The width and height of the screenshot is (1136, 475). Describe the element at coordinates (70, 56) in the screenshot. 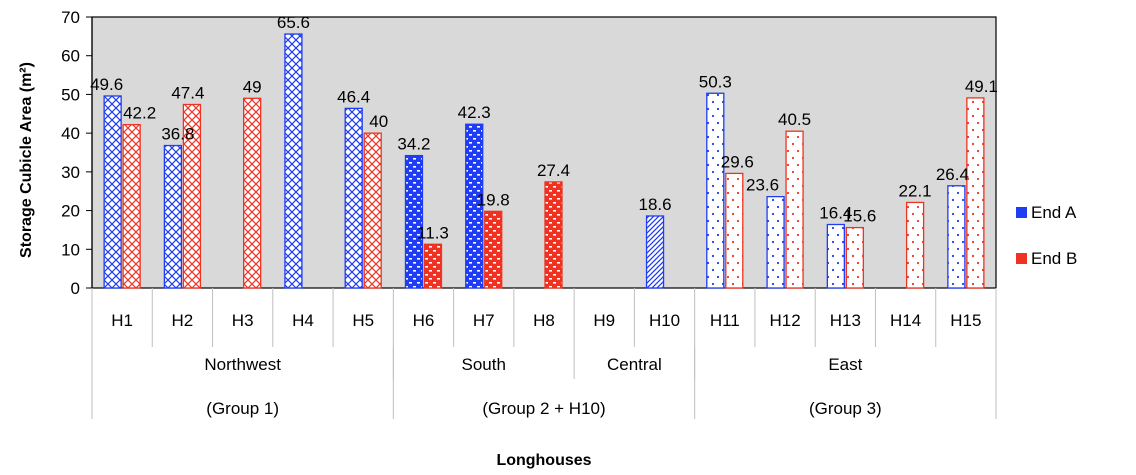

I see `y-tick-label: 60` at that location.